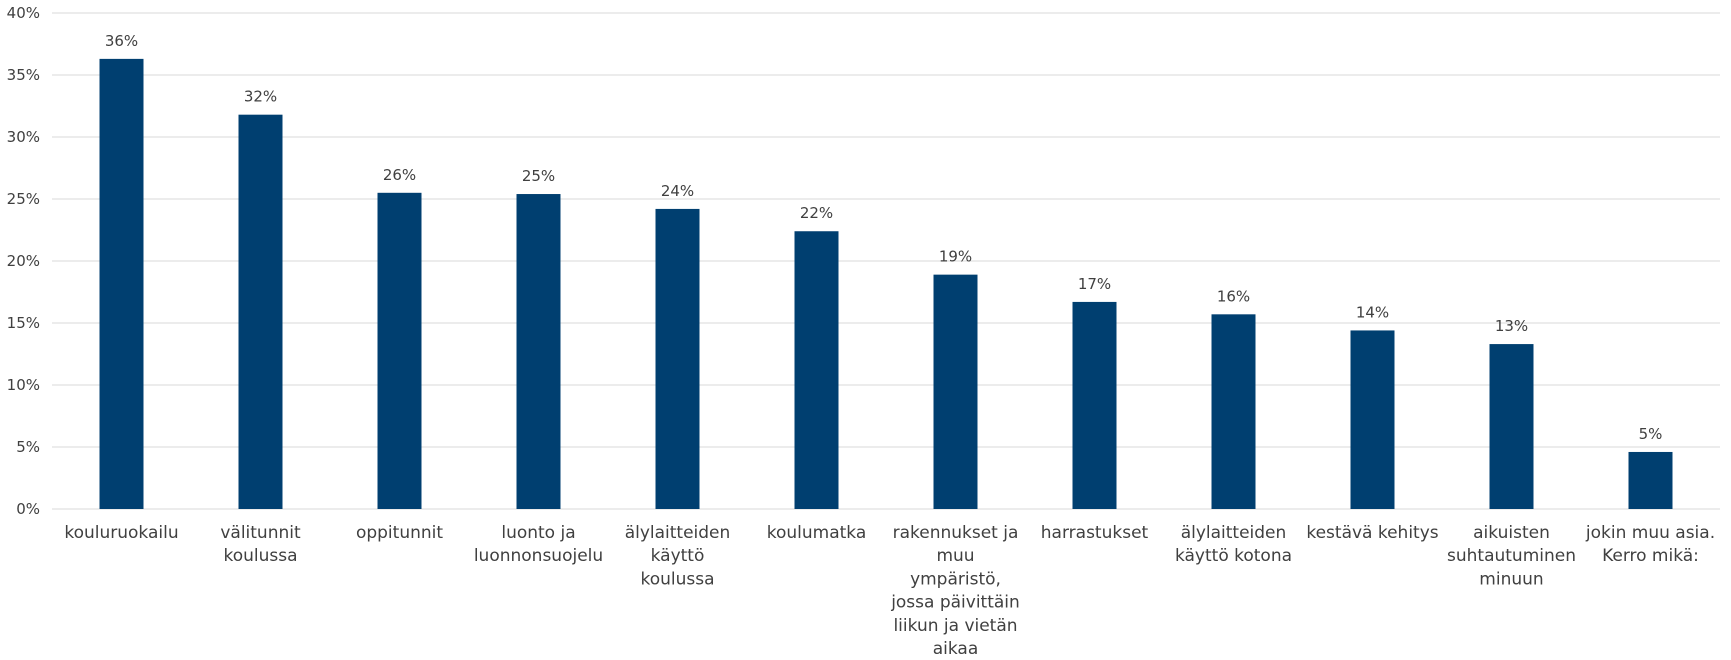 This screenshot has width=1731, height=660. I want to click on data-label: 26%, so click(399, 175).